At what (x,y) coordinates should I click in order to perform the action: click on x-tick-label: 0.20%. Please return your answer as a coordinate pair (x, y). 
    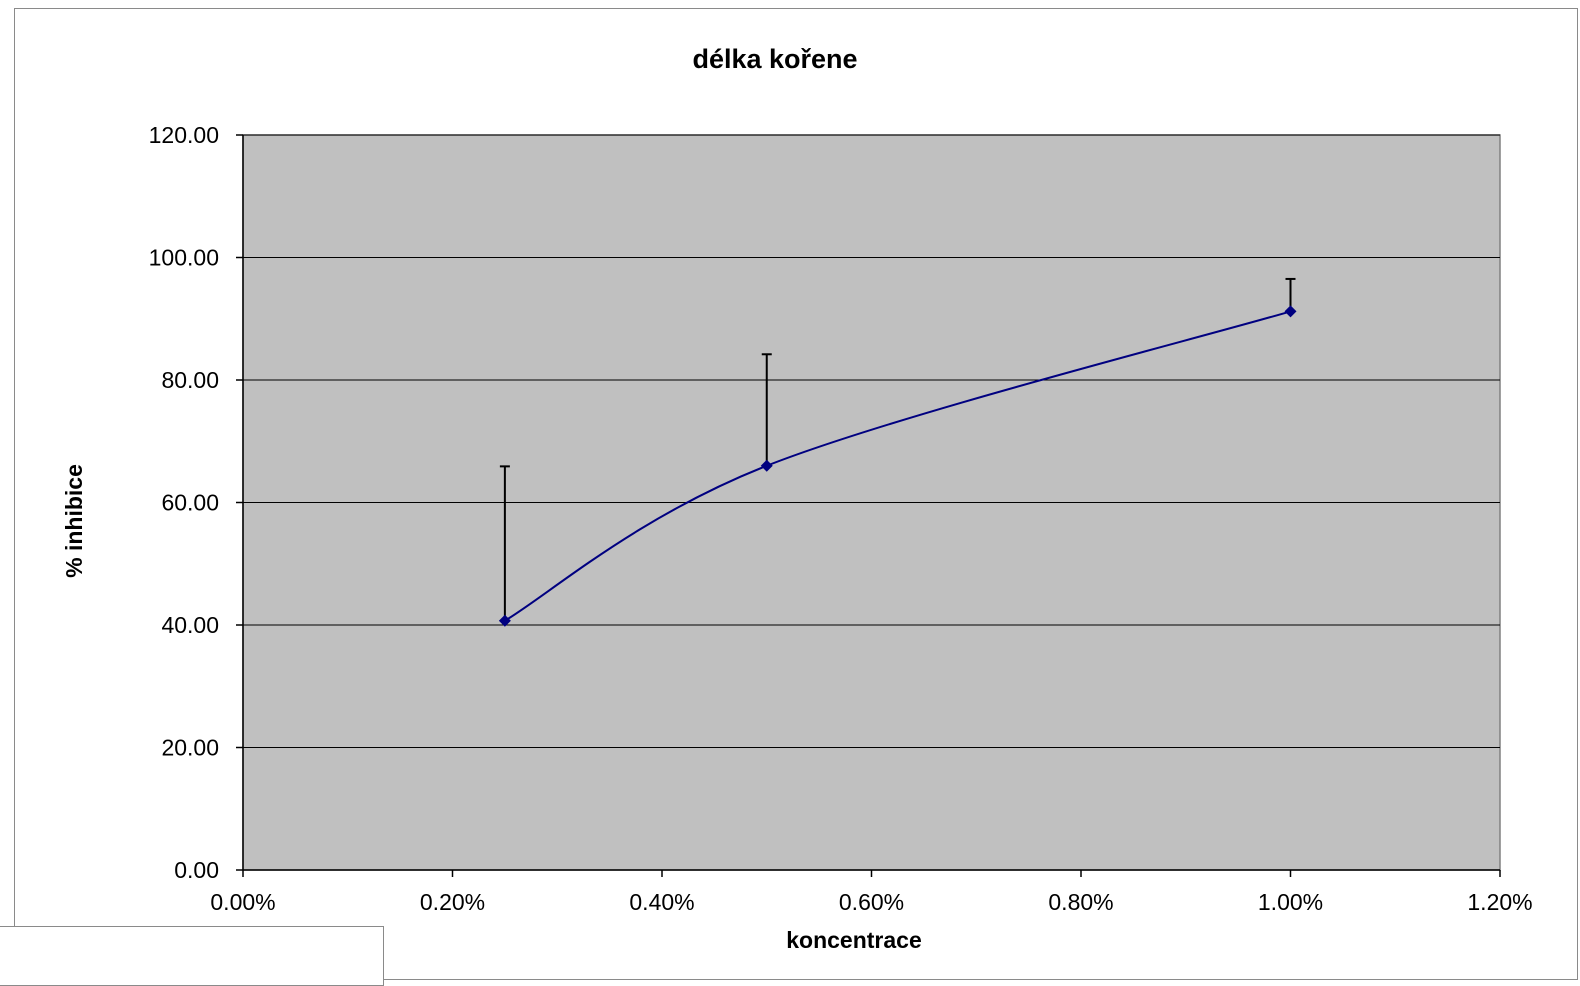
    Looking at the image, I should click on (452, 902).